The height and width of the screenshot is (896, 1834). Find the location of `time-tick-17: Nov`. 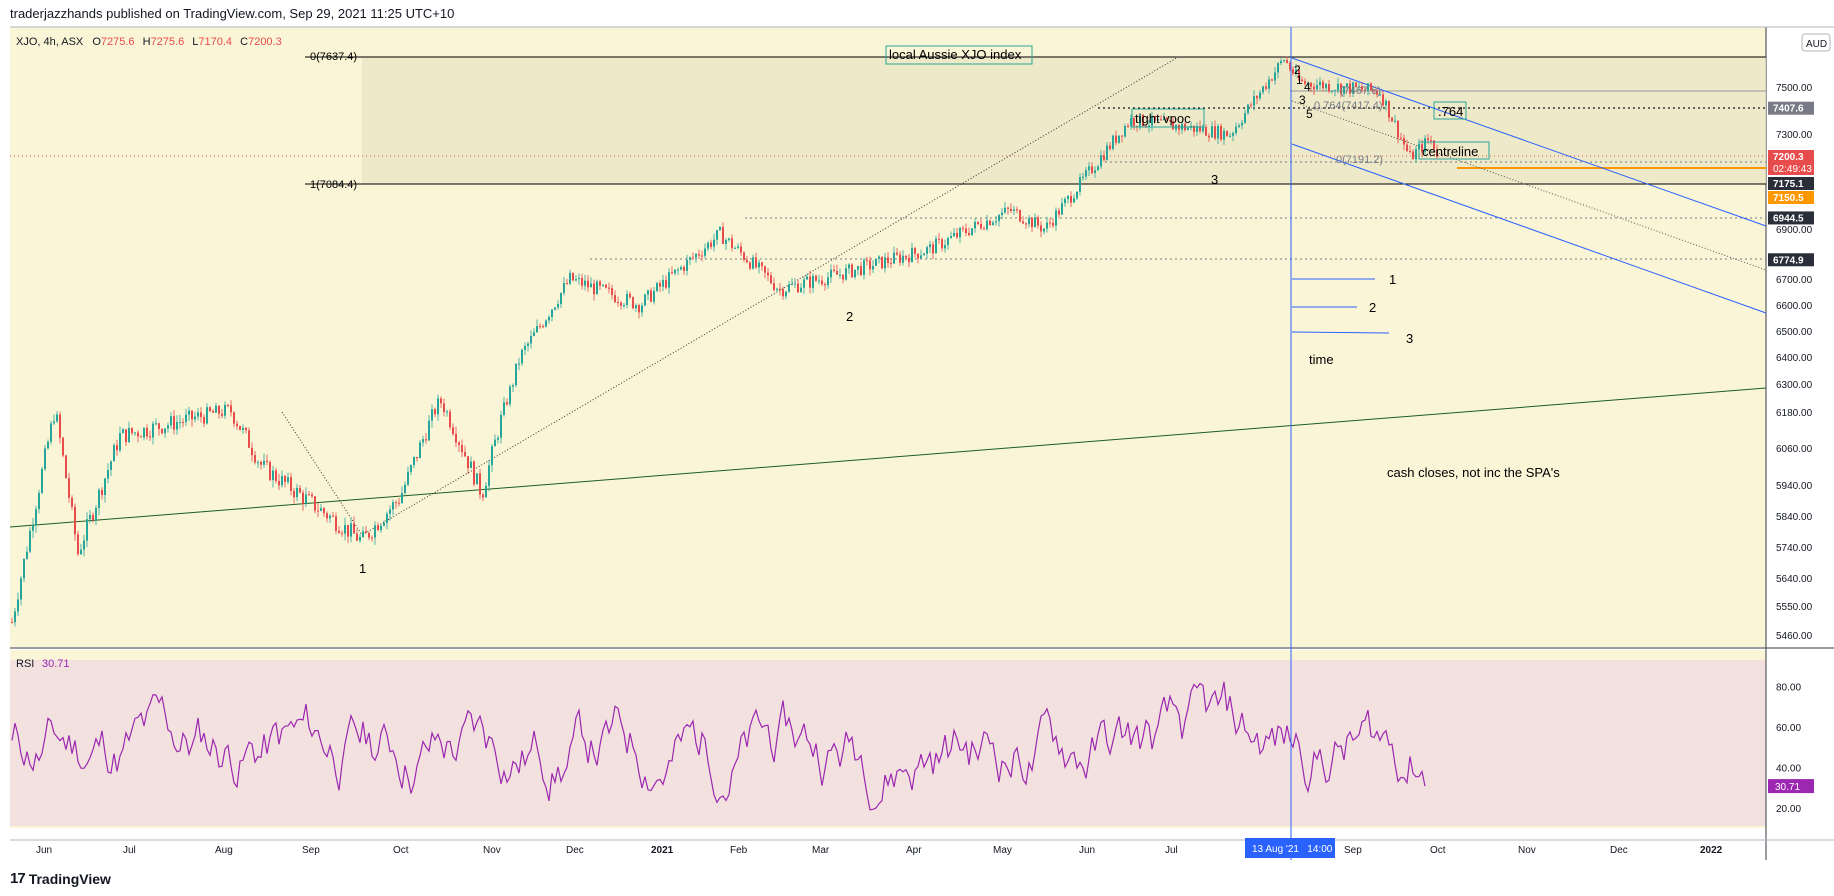

time-tick-17: Nov is located at coordinates (1527, 850).